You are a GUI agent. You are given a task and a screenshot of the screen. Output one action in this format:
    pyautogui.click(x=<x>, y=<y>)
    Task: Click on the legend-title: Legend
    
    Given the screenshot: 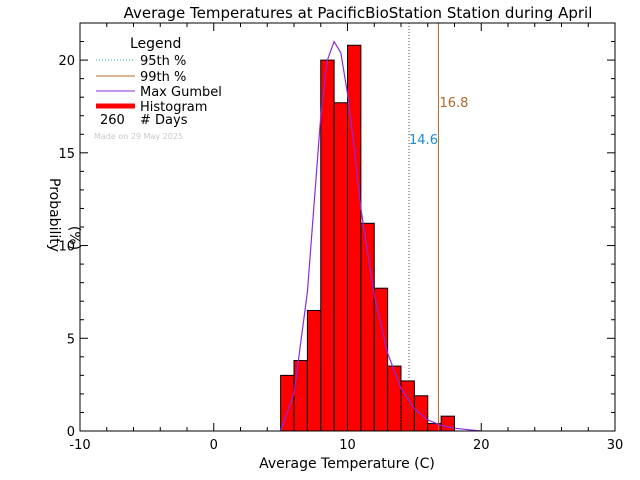 What is the action you would take?
    pyautogui.click(x=155, y=44)
    